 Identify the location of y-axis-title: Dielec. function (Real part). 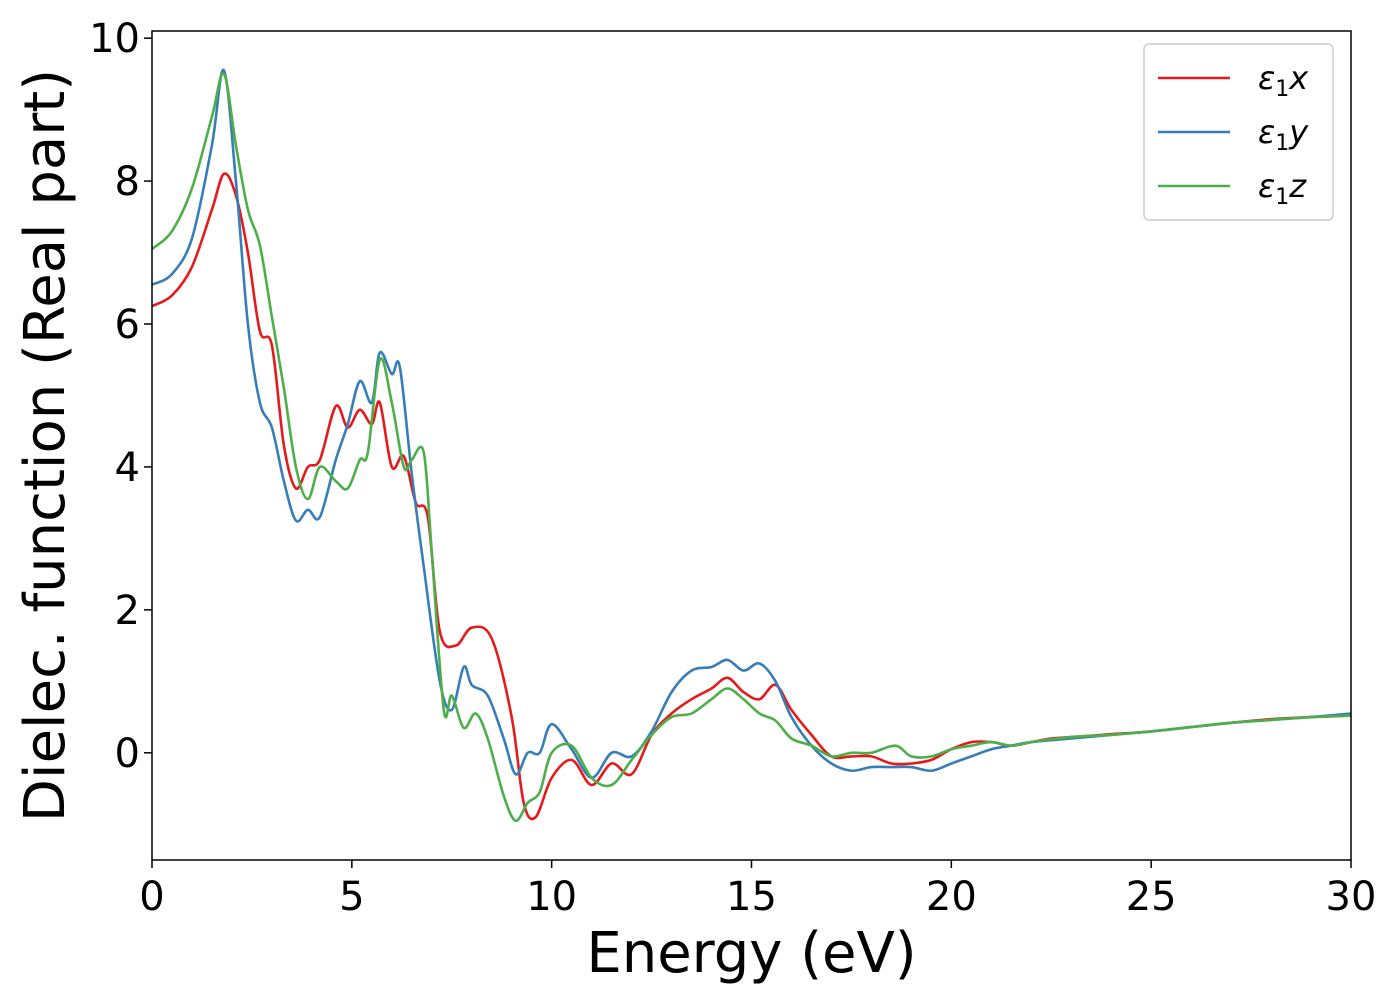
(45, 445).